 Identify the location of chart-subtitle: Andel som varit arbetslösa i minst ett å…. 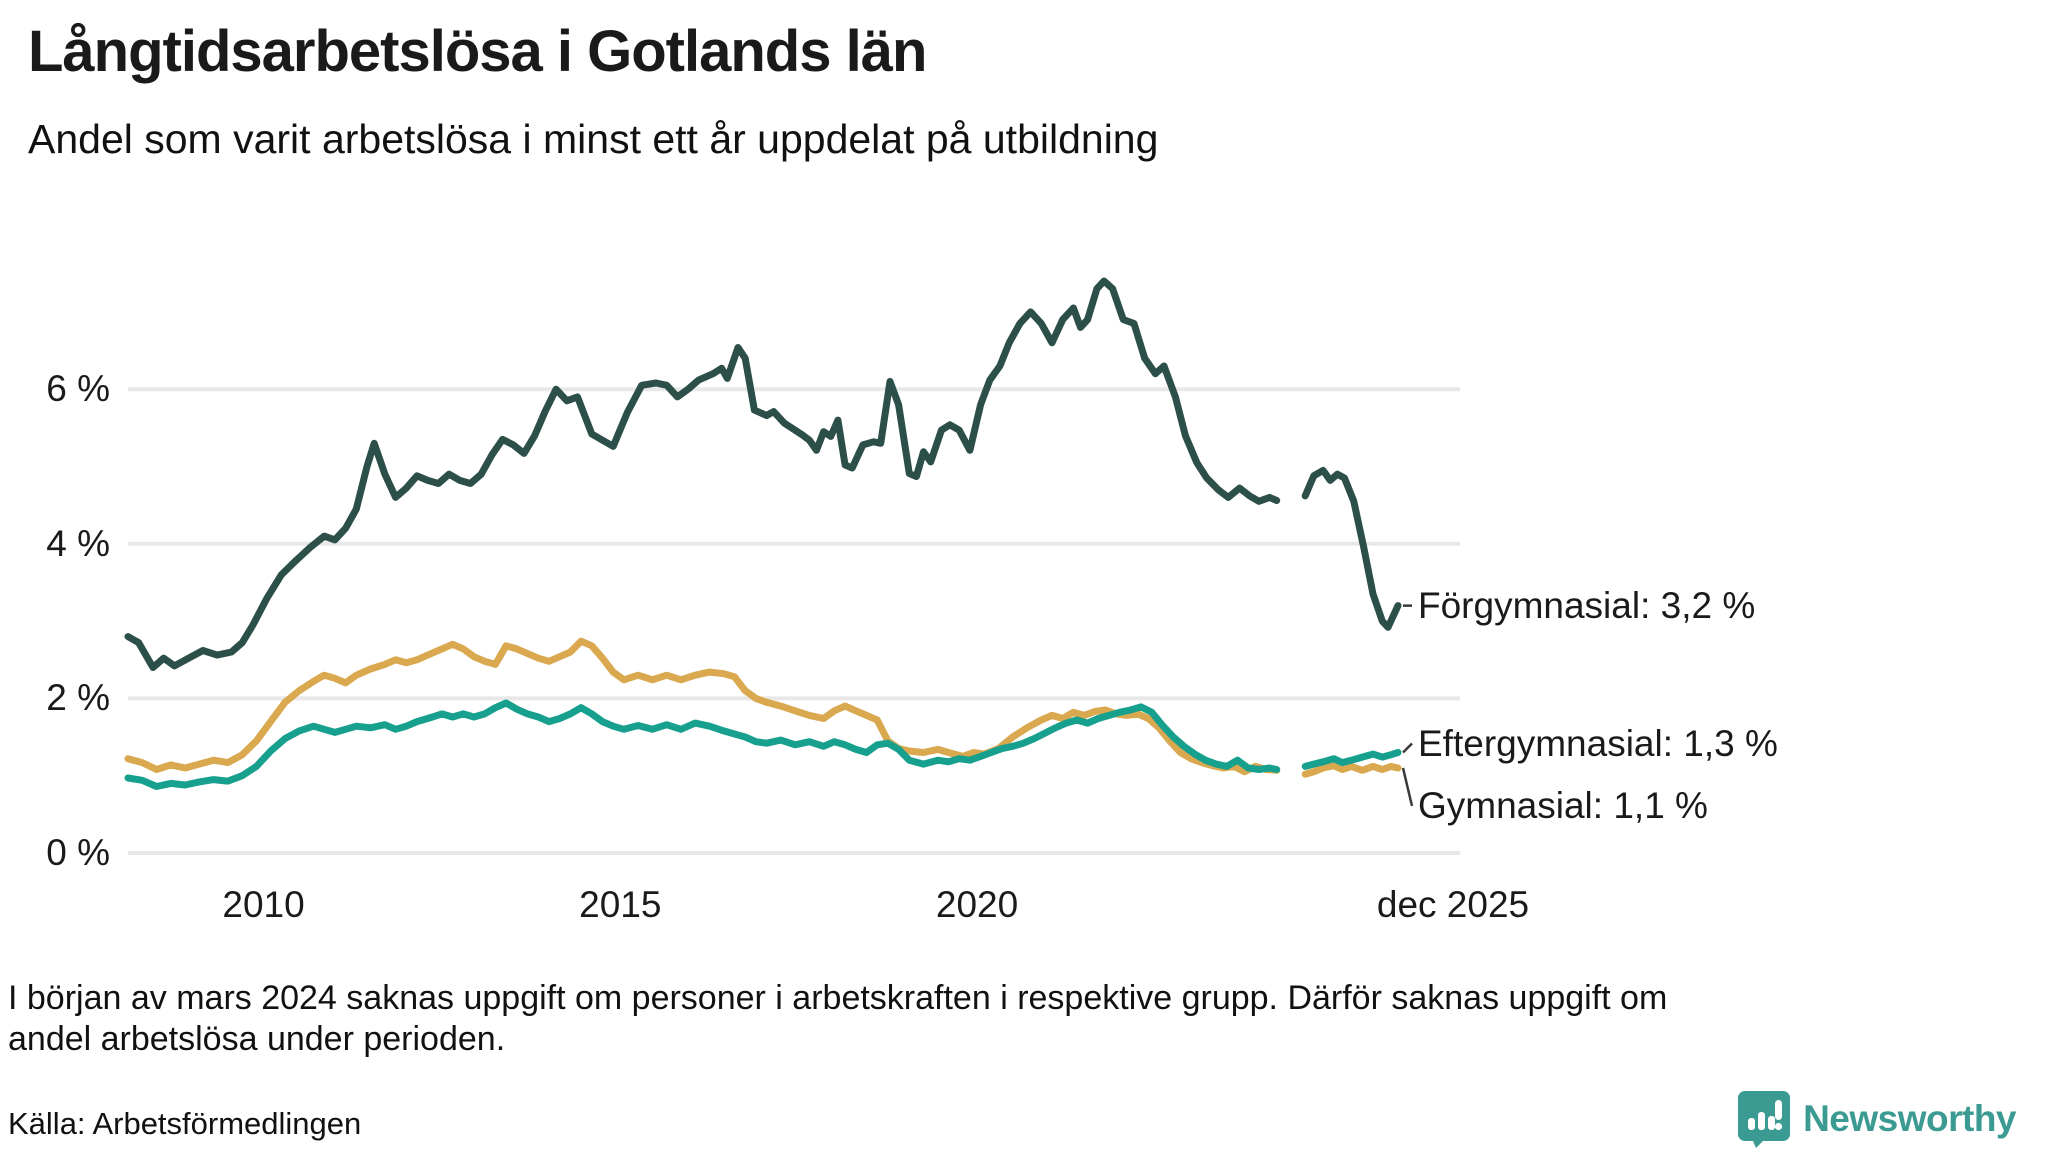
(593, 139).